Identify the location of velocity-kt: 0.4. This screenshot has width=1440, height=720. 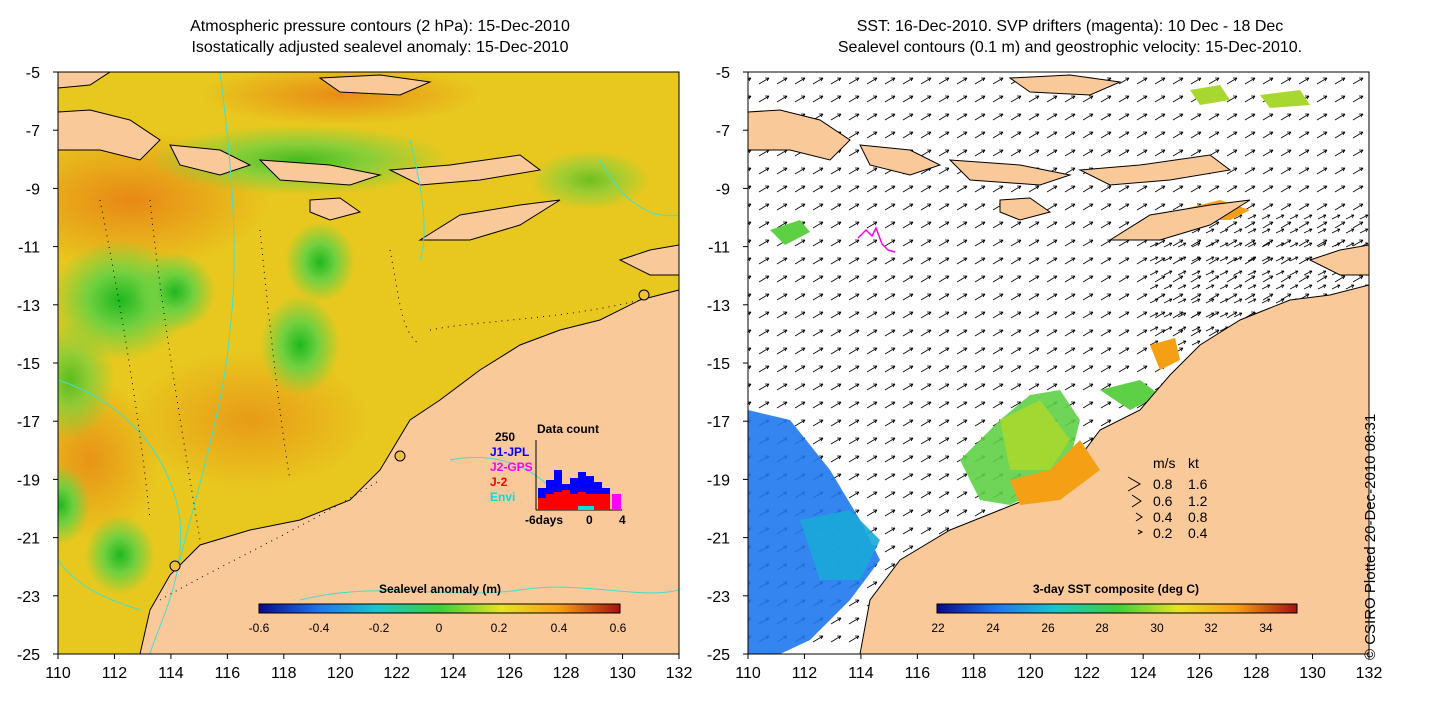
(1198, 533).